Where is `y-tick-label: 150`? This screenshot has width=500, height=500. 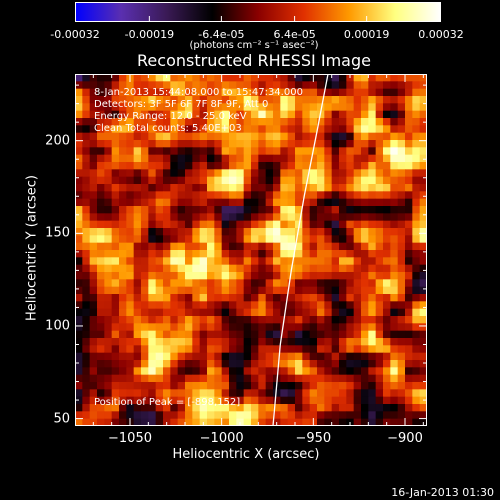
y-tick-label: 150 is located at coordinates (57, 233).